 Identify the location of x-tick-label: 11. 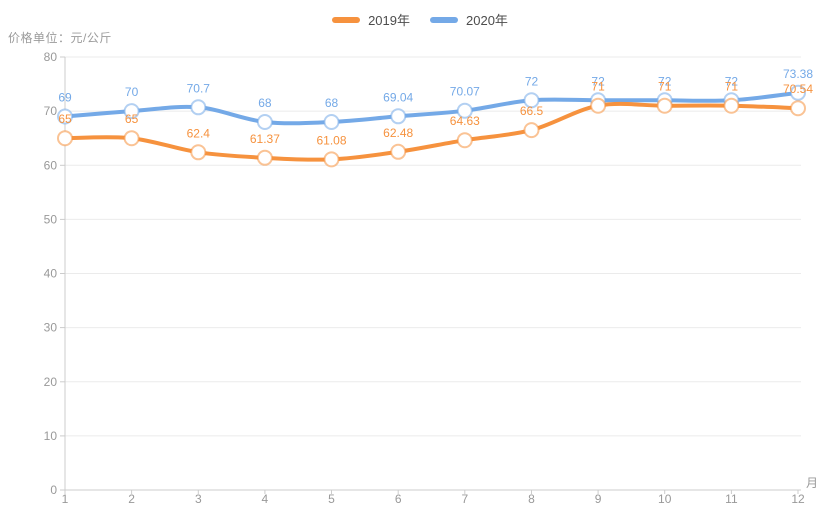
(731, 499).